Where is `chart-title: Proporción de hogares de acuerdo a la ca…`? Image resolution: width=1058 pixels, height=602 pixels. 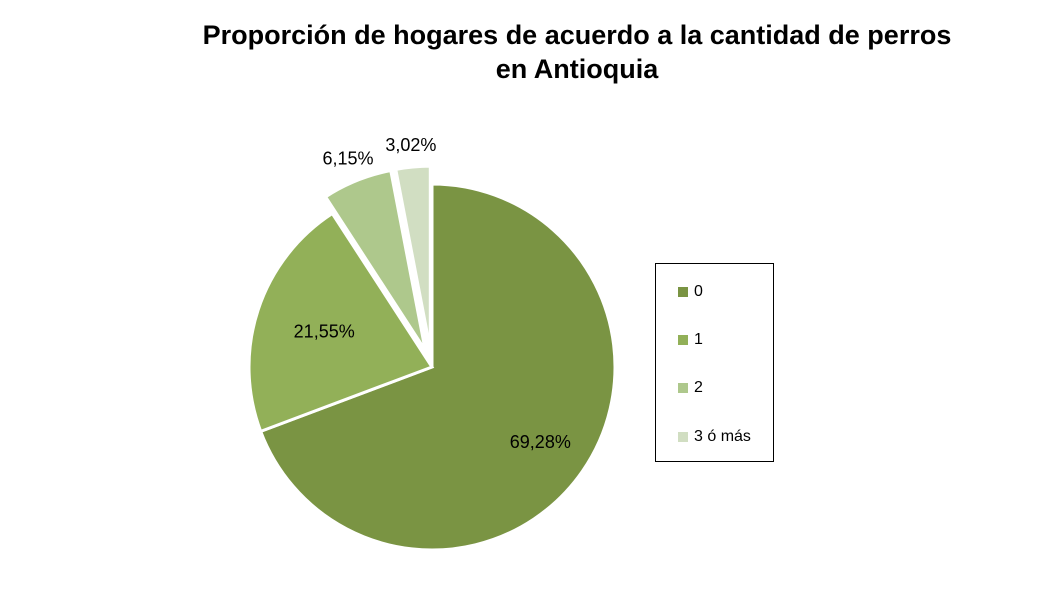 chart-title: Proporción de hogares de acuerdo a la ca… is located at coordinates (529, 52).